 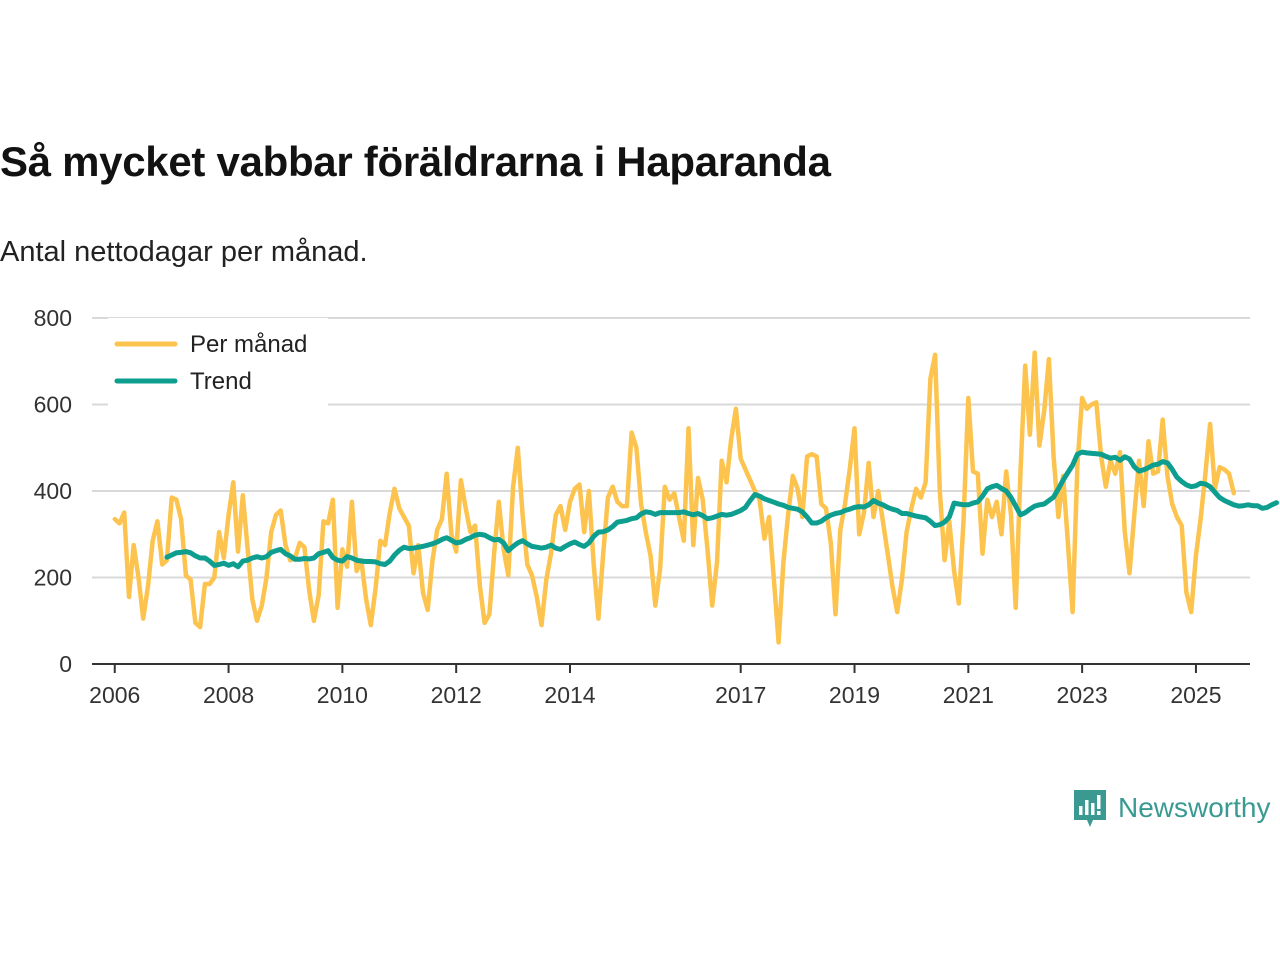 I want to click on y-axis: 0 200 400 600 800, so click(x=53, y=491).